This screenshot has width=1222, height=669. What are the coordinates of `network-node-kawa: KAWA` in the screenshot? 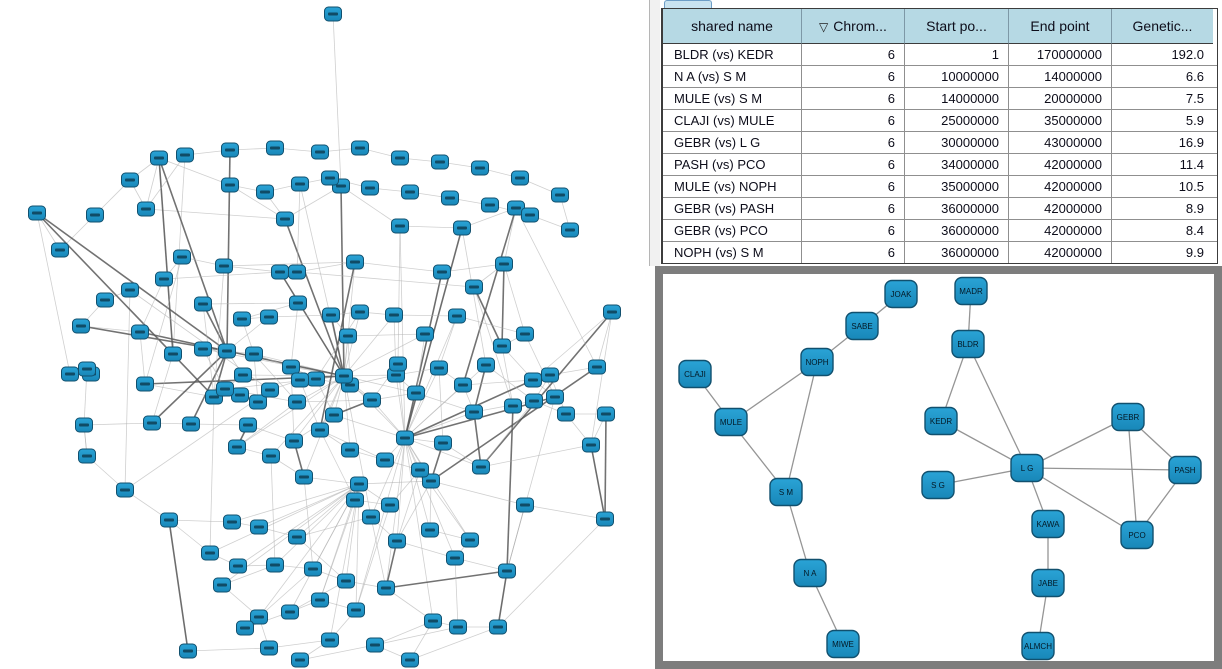 It's located at (1048, 524).